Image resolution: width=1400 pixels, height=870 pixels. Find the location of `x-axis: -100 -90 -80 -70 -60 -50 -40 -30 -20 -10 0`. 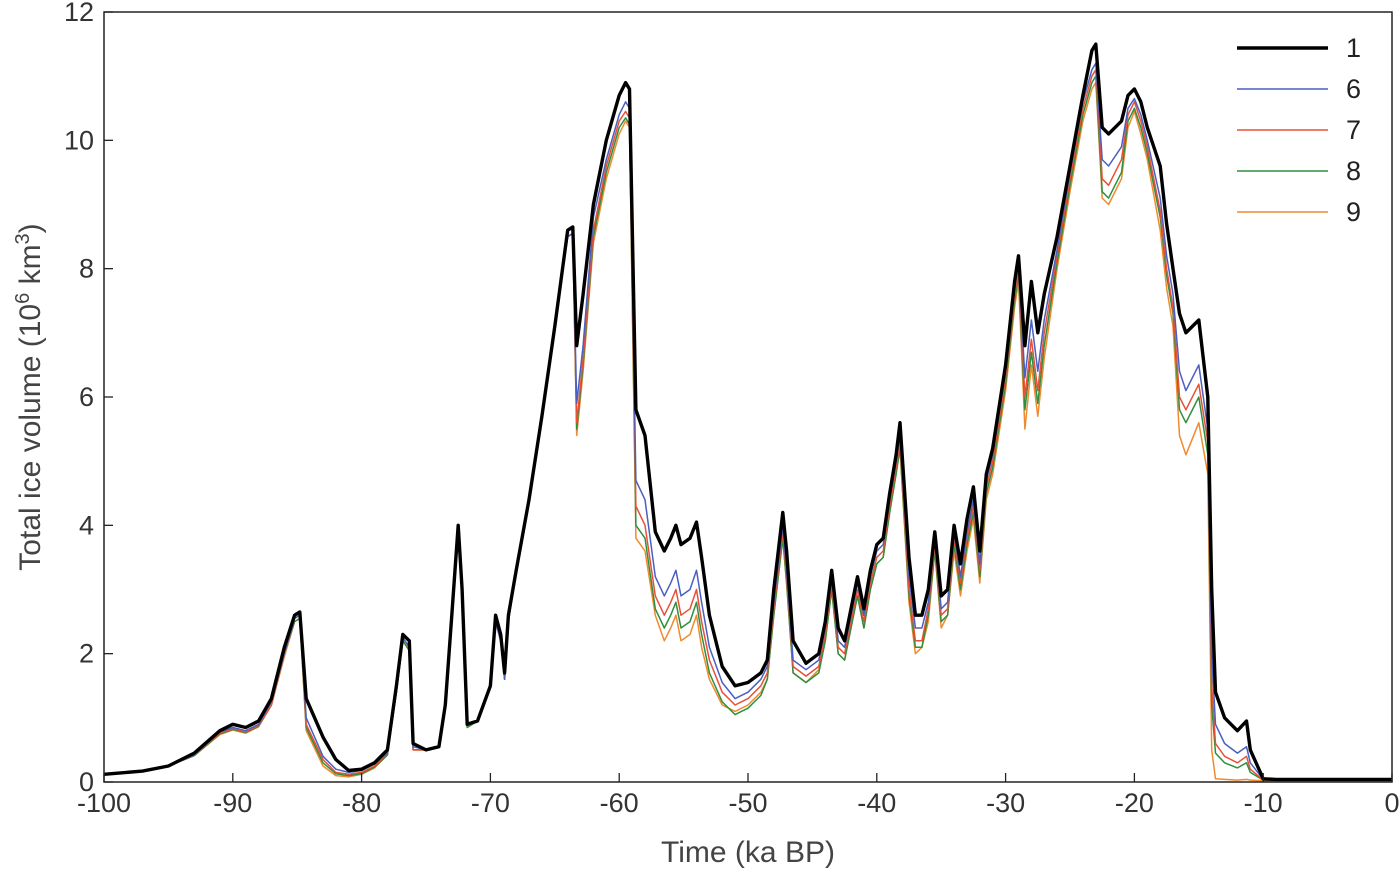

x-axis: -100 -90 -80 -70 -60 -50 -40 -30 -20 -10 0 is located at coordinates (738, 795).